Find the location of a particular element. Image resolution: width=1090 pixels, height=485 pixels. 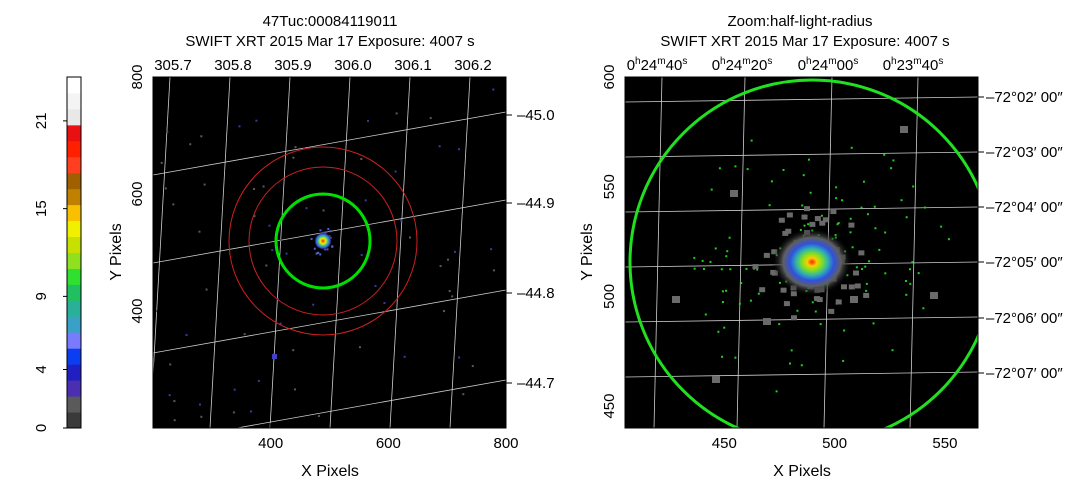

left-right-tick-label: –44.9 is located at coordinates (536, 203).